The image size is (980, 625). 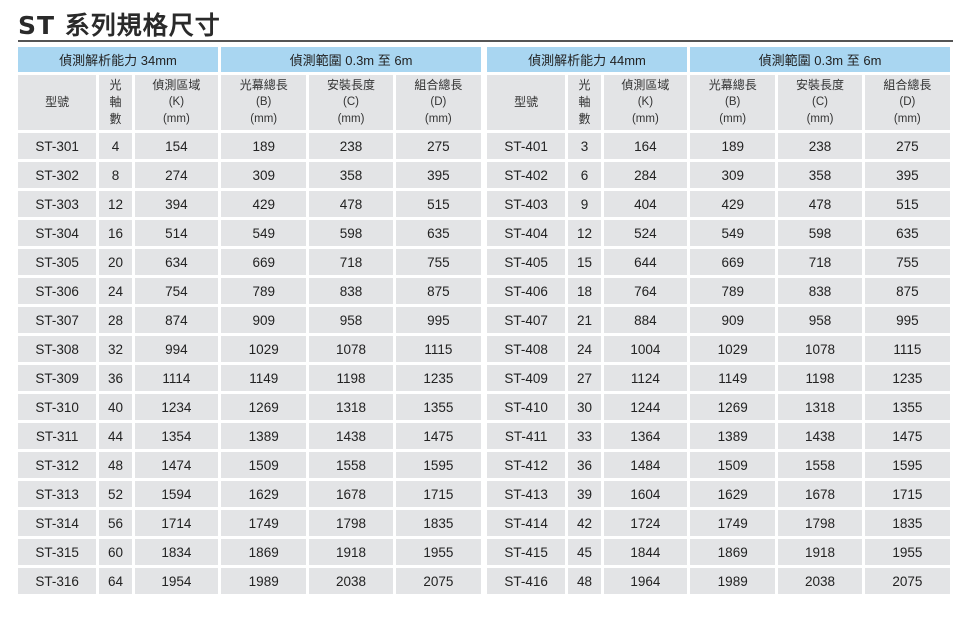 I want to click on install-length-cell: 1678, so click(x=820, y=494).